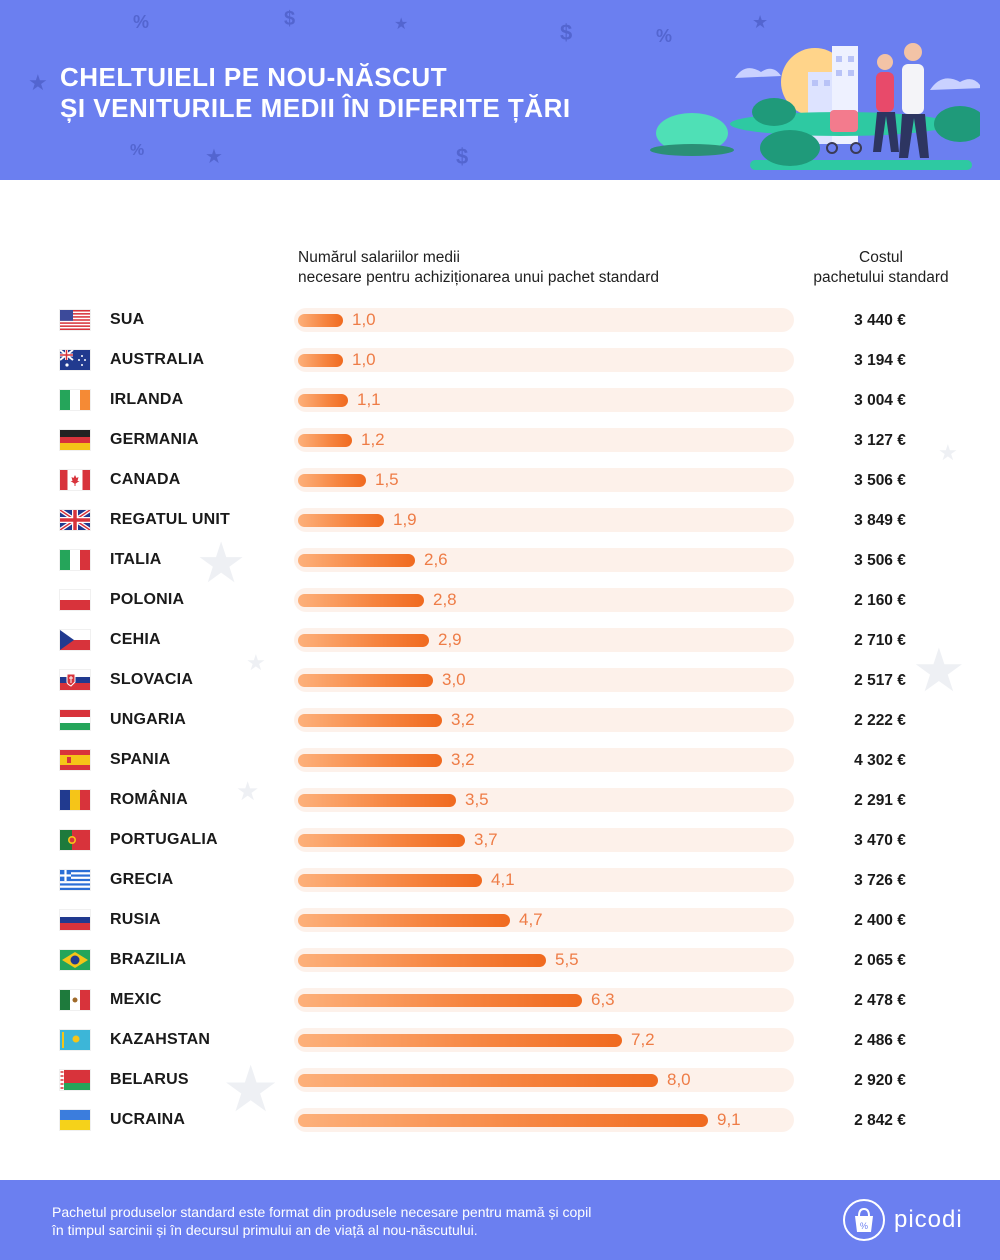 This screenshot has height=1260, width=1000. What do you see at coordinates (140, 759) in the screenshot?
I see `country-label: SPANIA` at bounding box center [140, 759].